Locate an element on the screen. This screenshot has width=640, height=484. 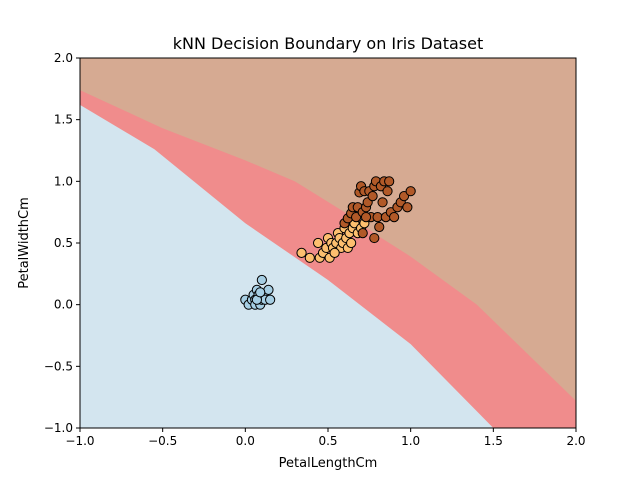
data-points is located at coordinates (328, 243).